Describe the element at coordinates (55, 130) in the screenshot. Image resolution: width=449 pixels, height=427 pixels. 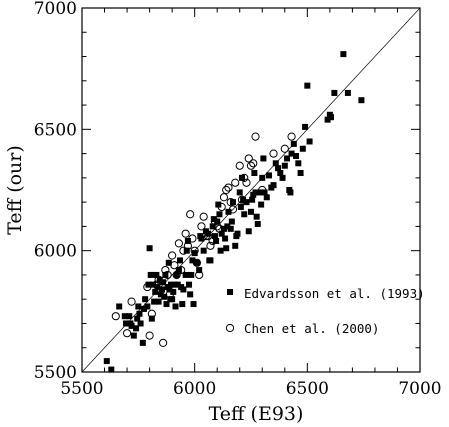
I see `y-tick-label: 6500` at that location.